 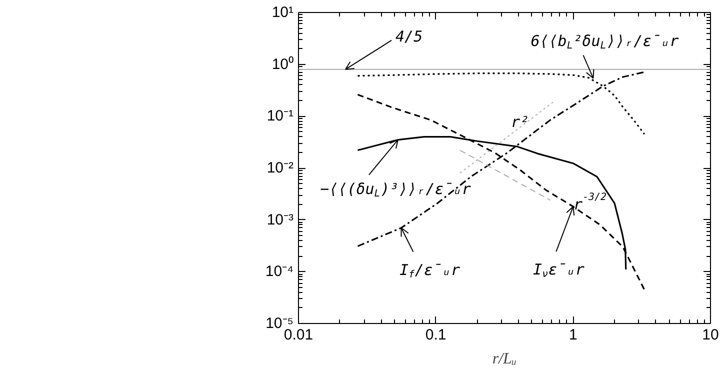 I want to click on x-axis-title: r/Lᵤ, so click(x=504, y=359).